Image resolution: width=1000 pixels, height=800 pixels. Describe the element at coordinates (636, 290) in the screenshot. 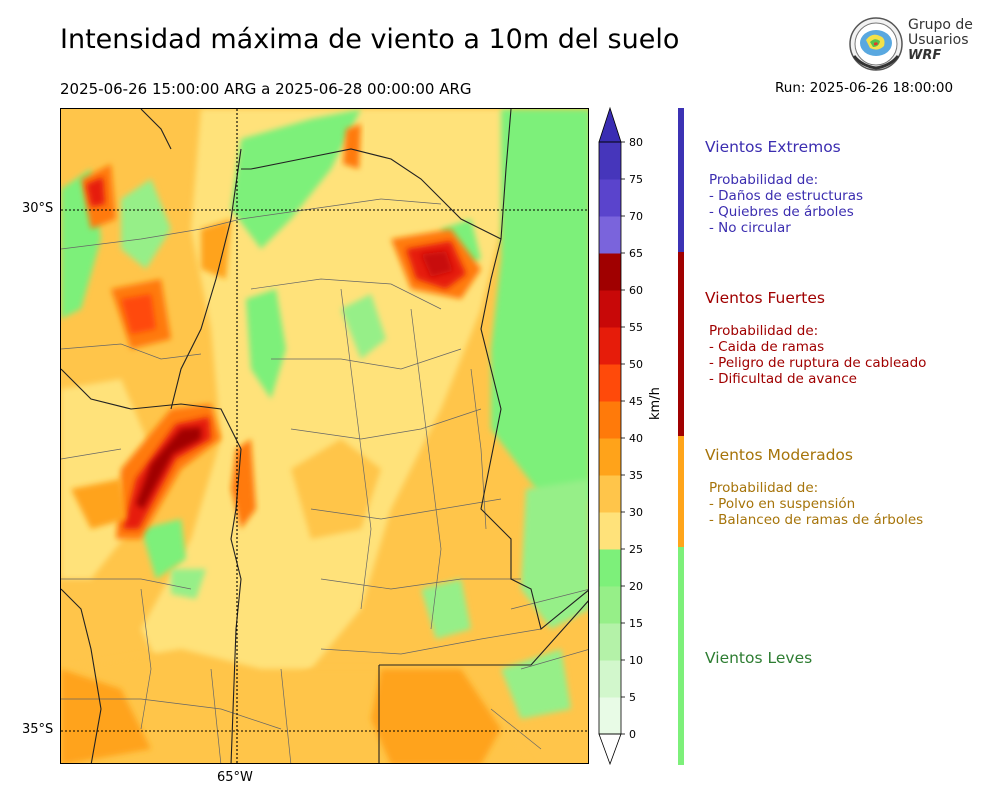

I see `colorbar-tick-label: 60` at that location.